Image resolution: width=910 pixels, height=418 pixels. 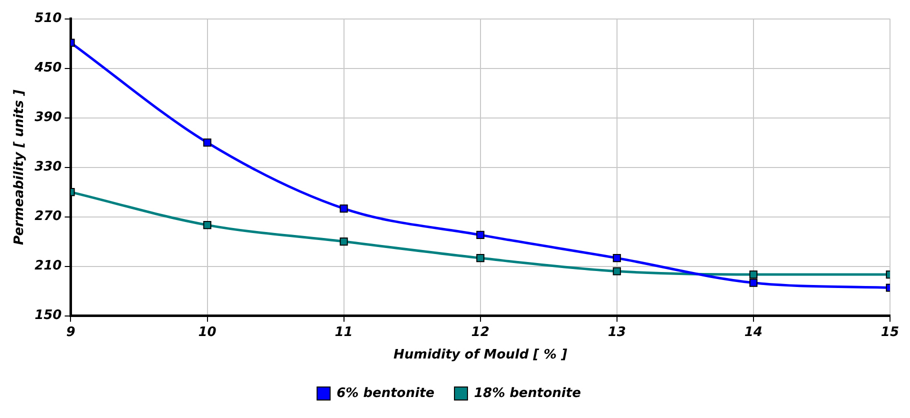 What do you see at coordinates (343, 332) in the screenshot?
I see `x-tick-label: 11` at bounding box center [343, 332].